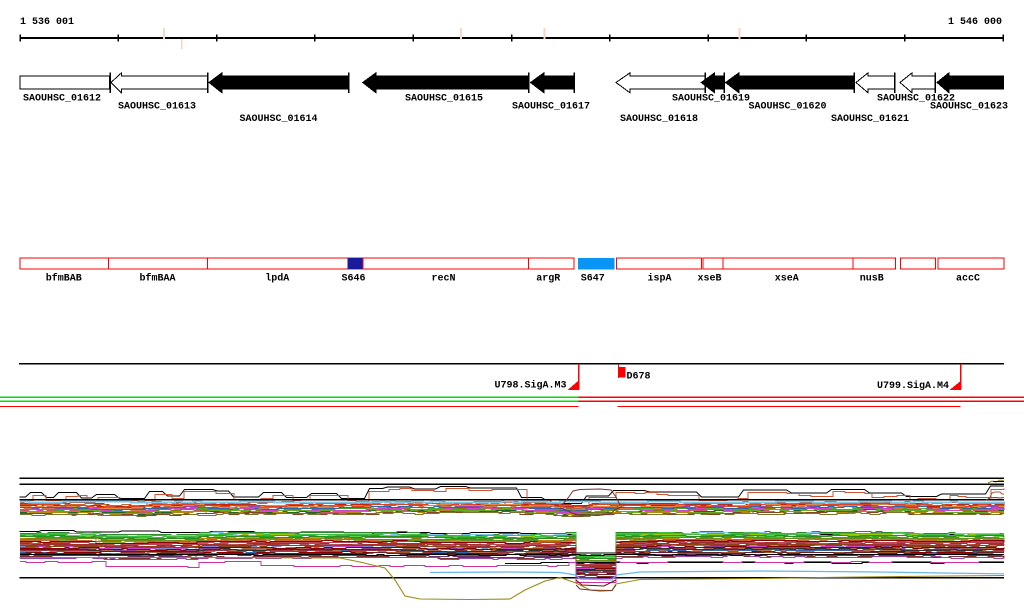 Image resolution: width=1024 pixels, height=611 pixels. What do you see at coordinates (968, 279) in the screenshot?
I see `svg-text: accC` at bounding box center [968, 279].